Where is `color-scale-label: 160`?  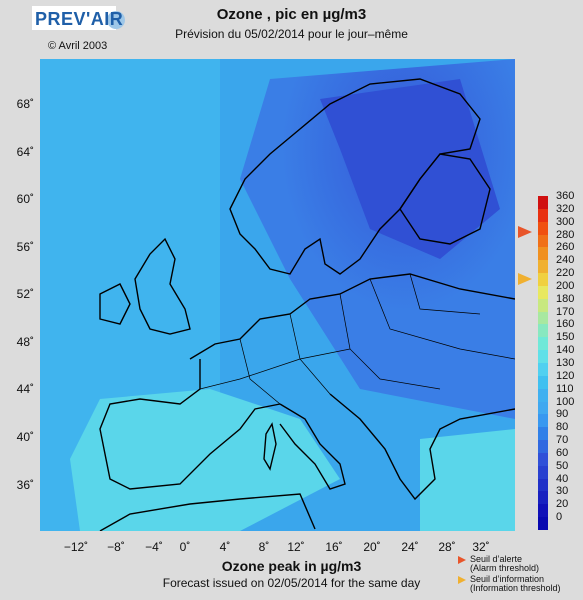 color-scale-label: 160 is located at coordinates (565, 324).